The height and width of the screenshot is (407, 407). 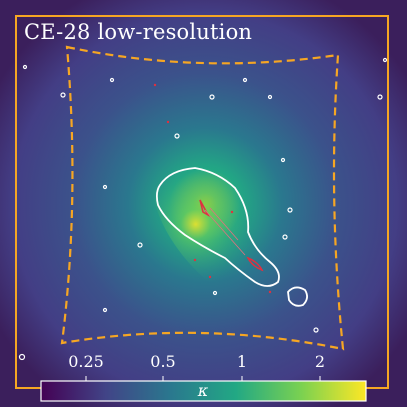 I want to click on critical-curve-small, so click(x=297, y=296).